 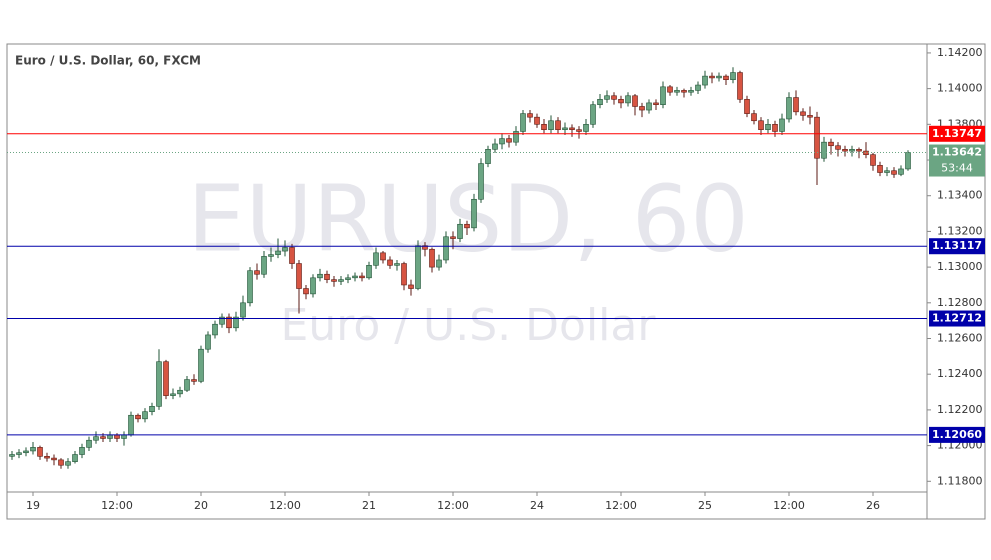 What do you see at coordinates (201, 505) in the screenshot?
I see `x-tick-label: 20` at bounding box center [201, 505].